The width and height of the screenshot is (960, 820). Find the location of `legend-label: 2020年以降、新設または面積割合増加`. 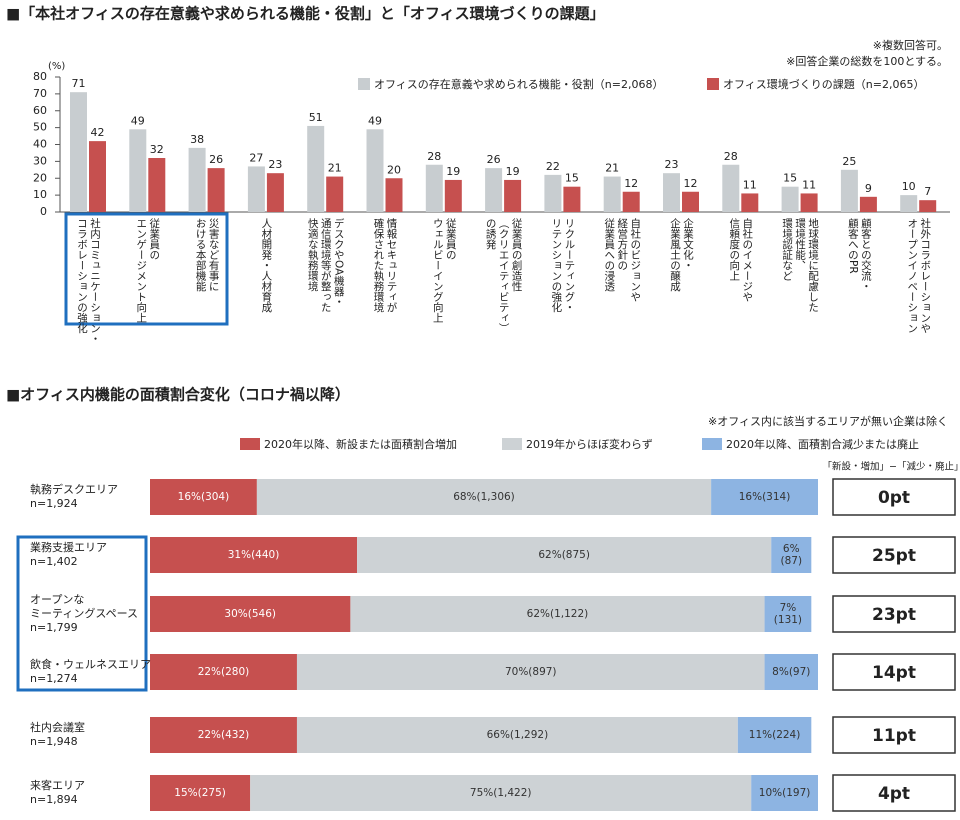

legend-label: 2020年以降、新設または面積割合増加 is located at coordinates (360, 444).